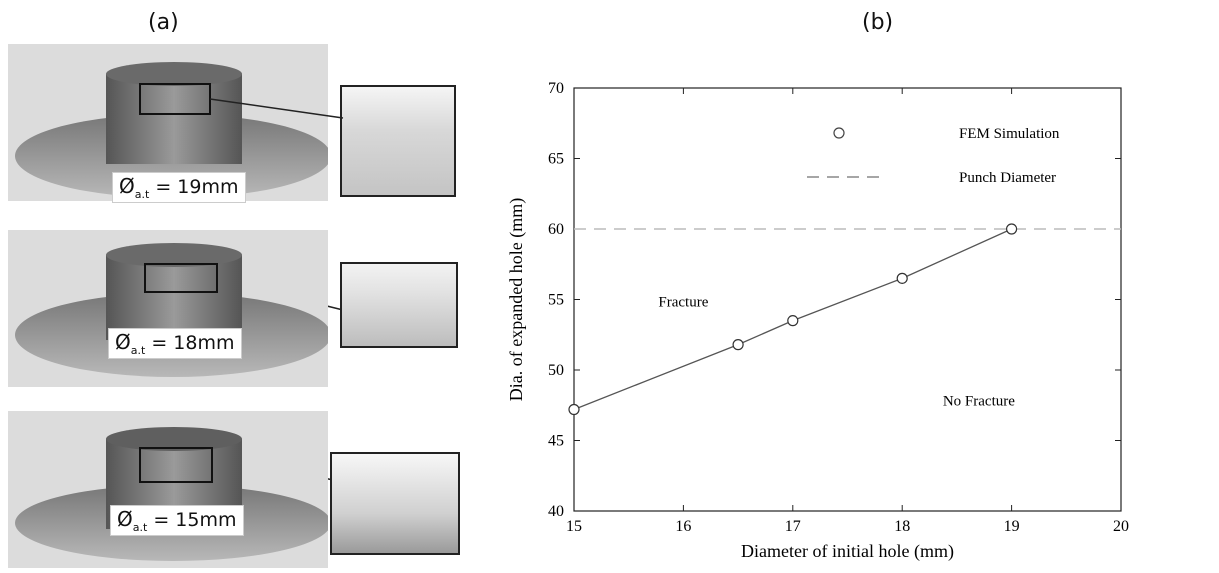 This screenshot has height=573, width=1219. I want to click on x-tick-label: 17, so click(793, 526).